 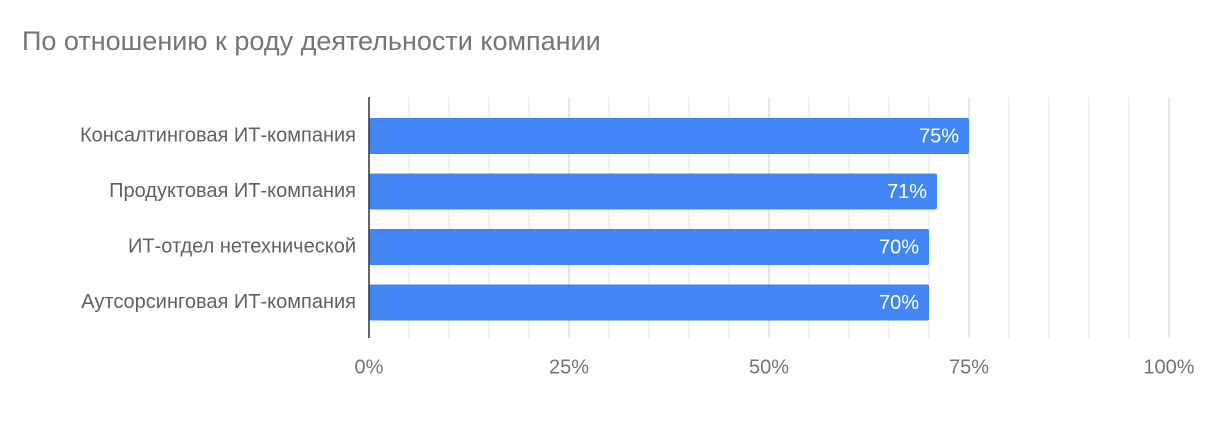 I want to click on x-tick-label: 25%, so click(x=569, y=367).